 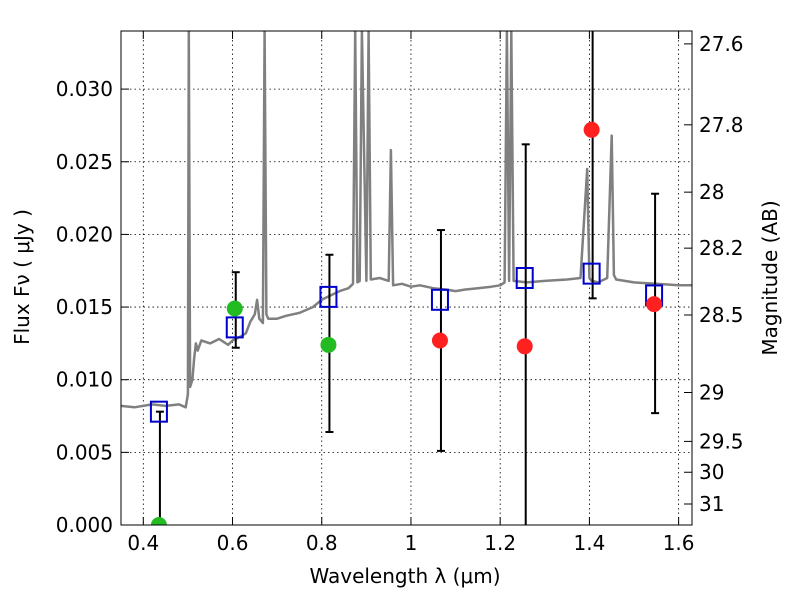 I want to click on x-tick-label: 1.2, so click(x=500, y=543).